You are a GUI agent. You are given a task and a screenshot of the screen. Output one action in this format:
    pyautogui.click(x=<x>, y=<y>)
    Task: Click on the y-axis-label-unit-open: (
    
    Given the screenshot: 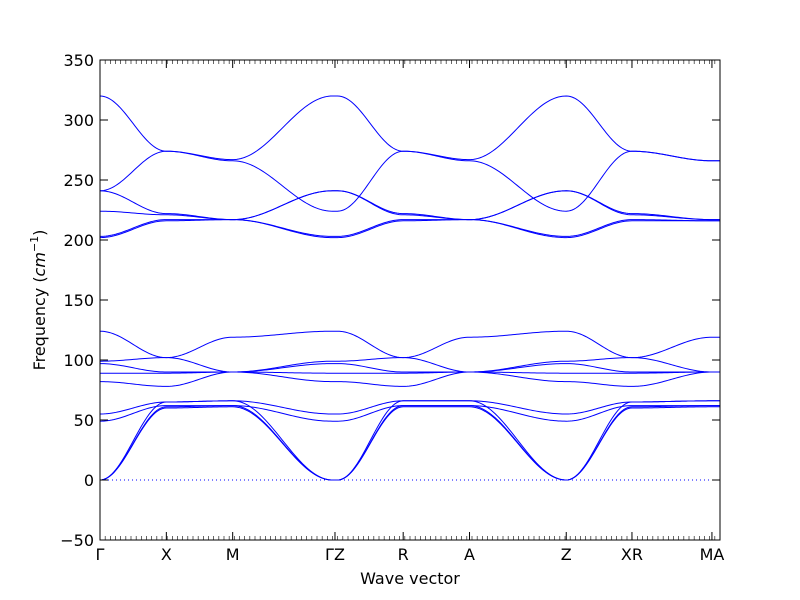 What is the action you would take?
    pyautogui.click(x=39, y=281)
    